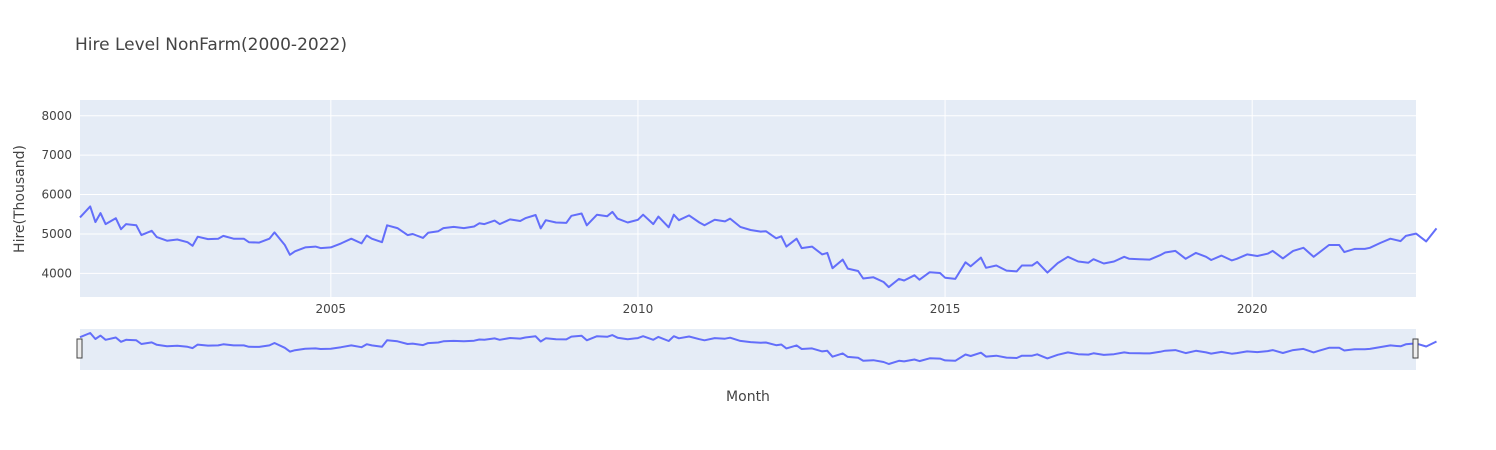  Describe the element at coordinates (56, 116) in the screenshot. I see `y-tick-label: 8000` at that location.